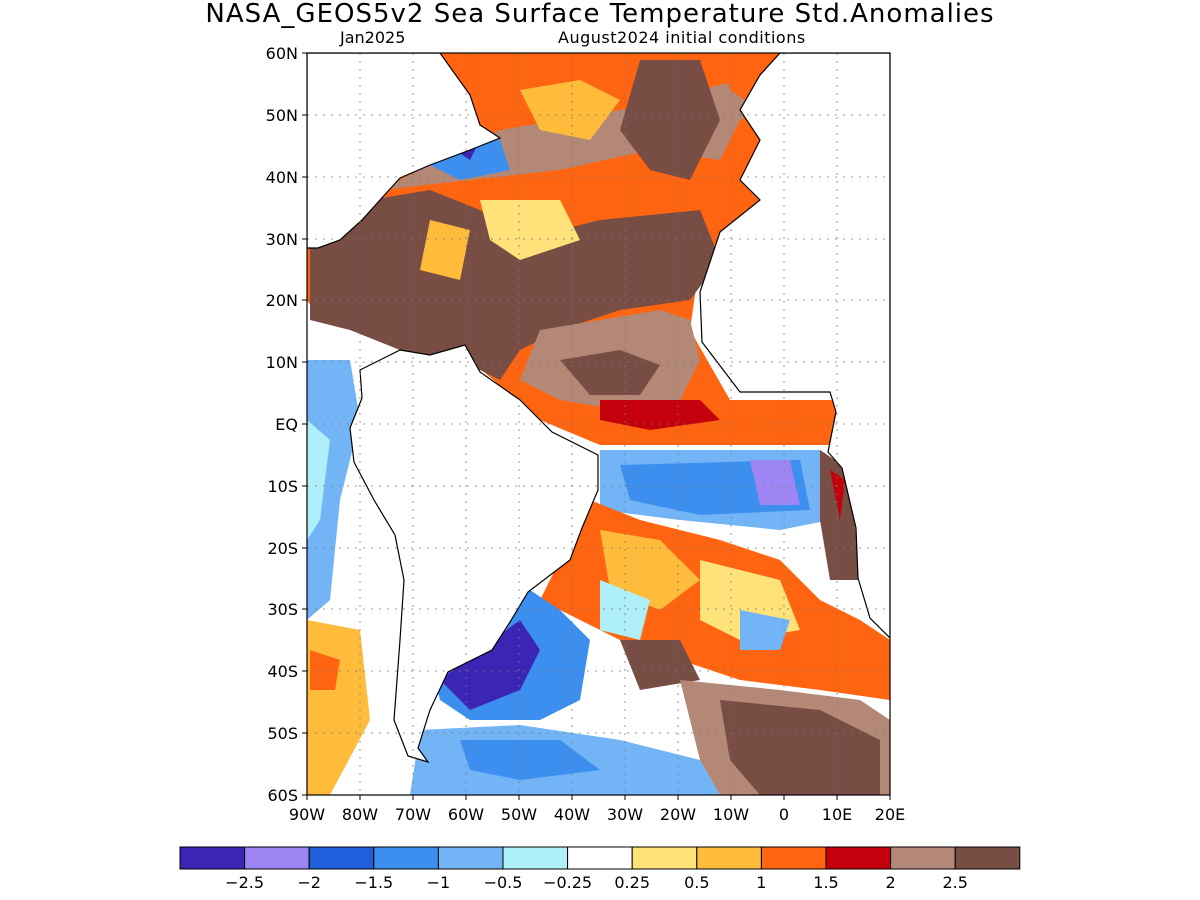  Describe the element at coordinates (731, 814) in the screenshot. I see `lon-label: 10W` at that location.